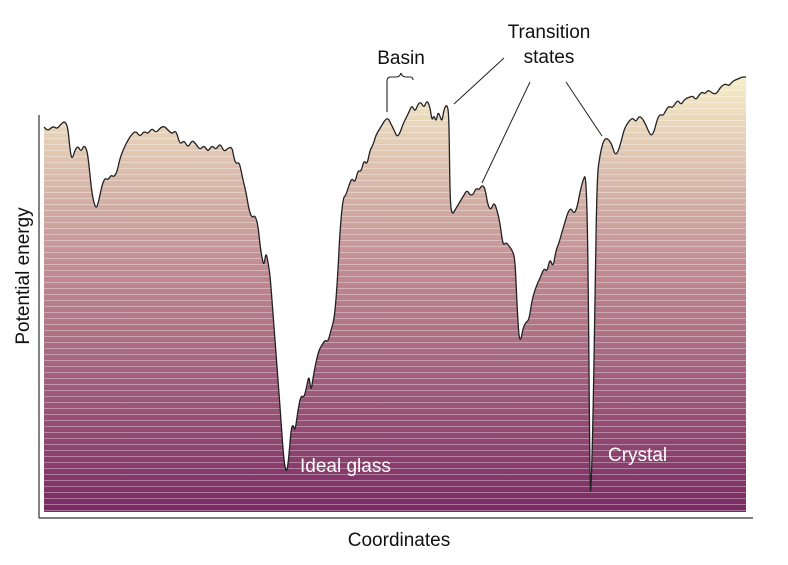 This screenshot has height=565, width=788. I want to click on basin-bracket, so click(400, 92).